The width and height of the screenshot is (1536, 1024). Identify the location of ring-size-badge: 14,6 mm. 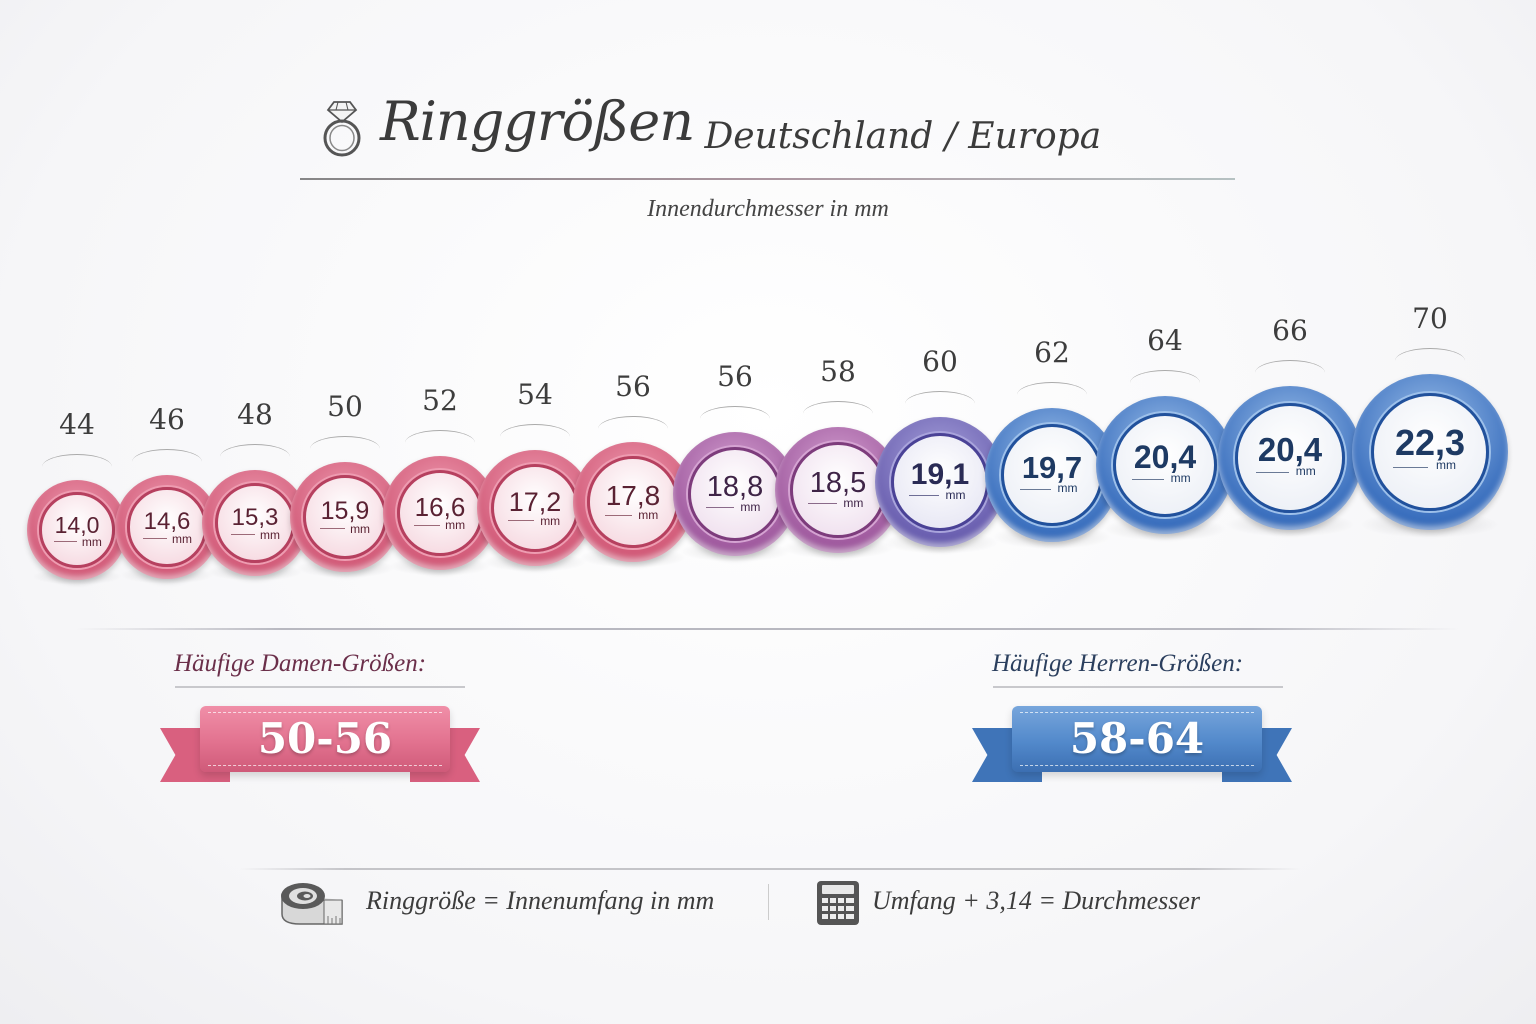
(167, 527).